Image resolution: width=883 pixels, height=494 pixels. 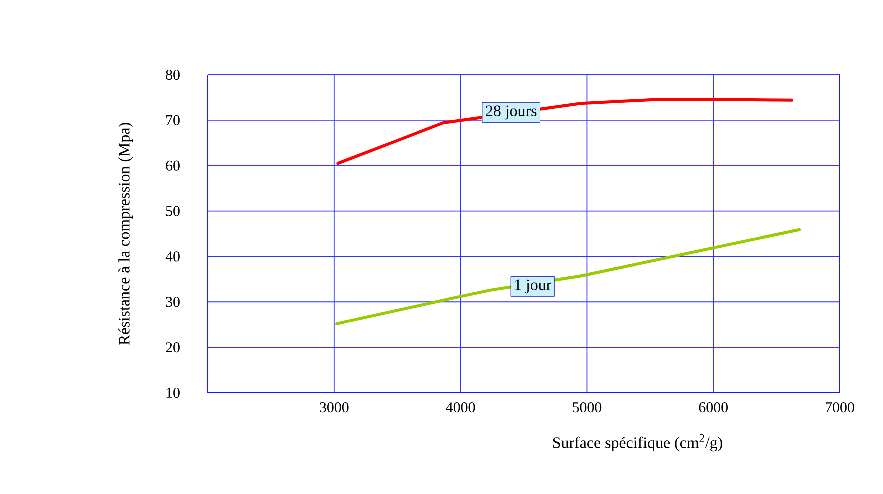 I want to click on y-tick-label: 70, so click(x=173, y=120).